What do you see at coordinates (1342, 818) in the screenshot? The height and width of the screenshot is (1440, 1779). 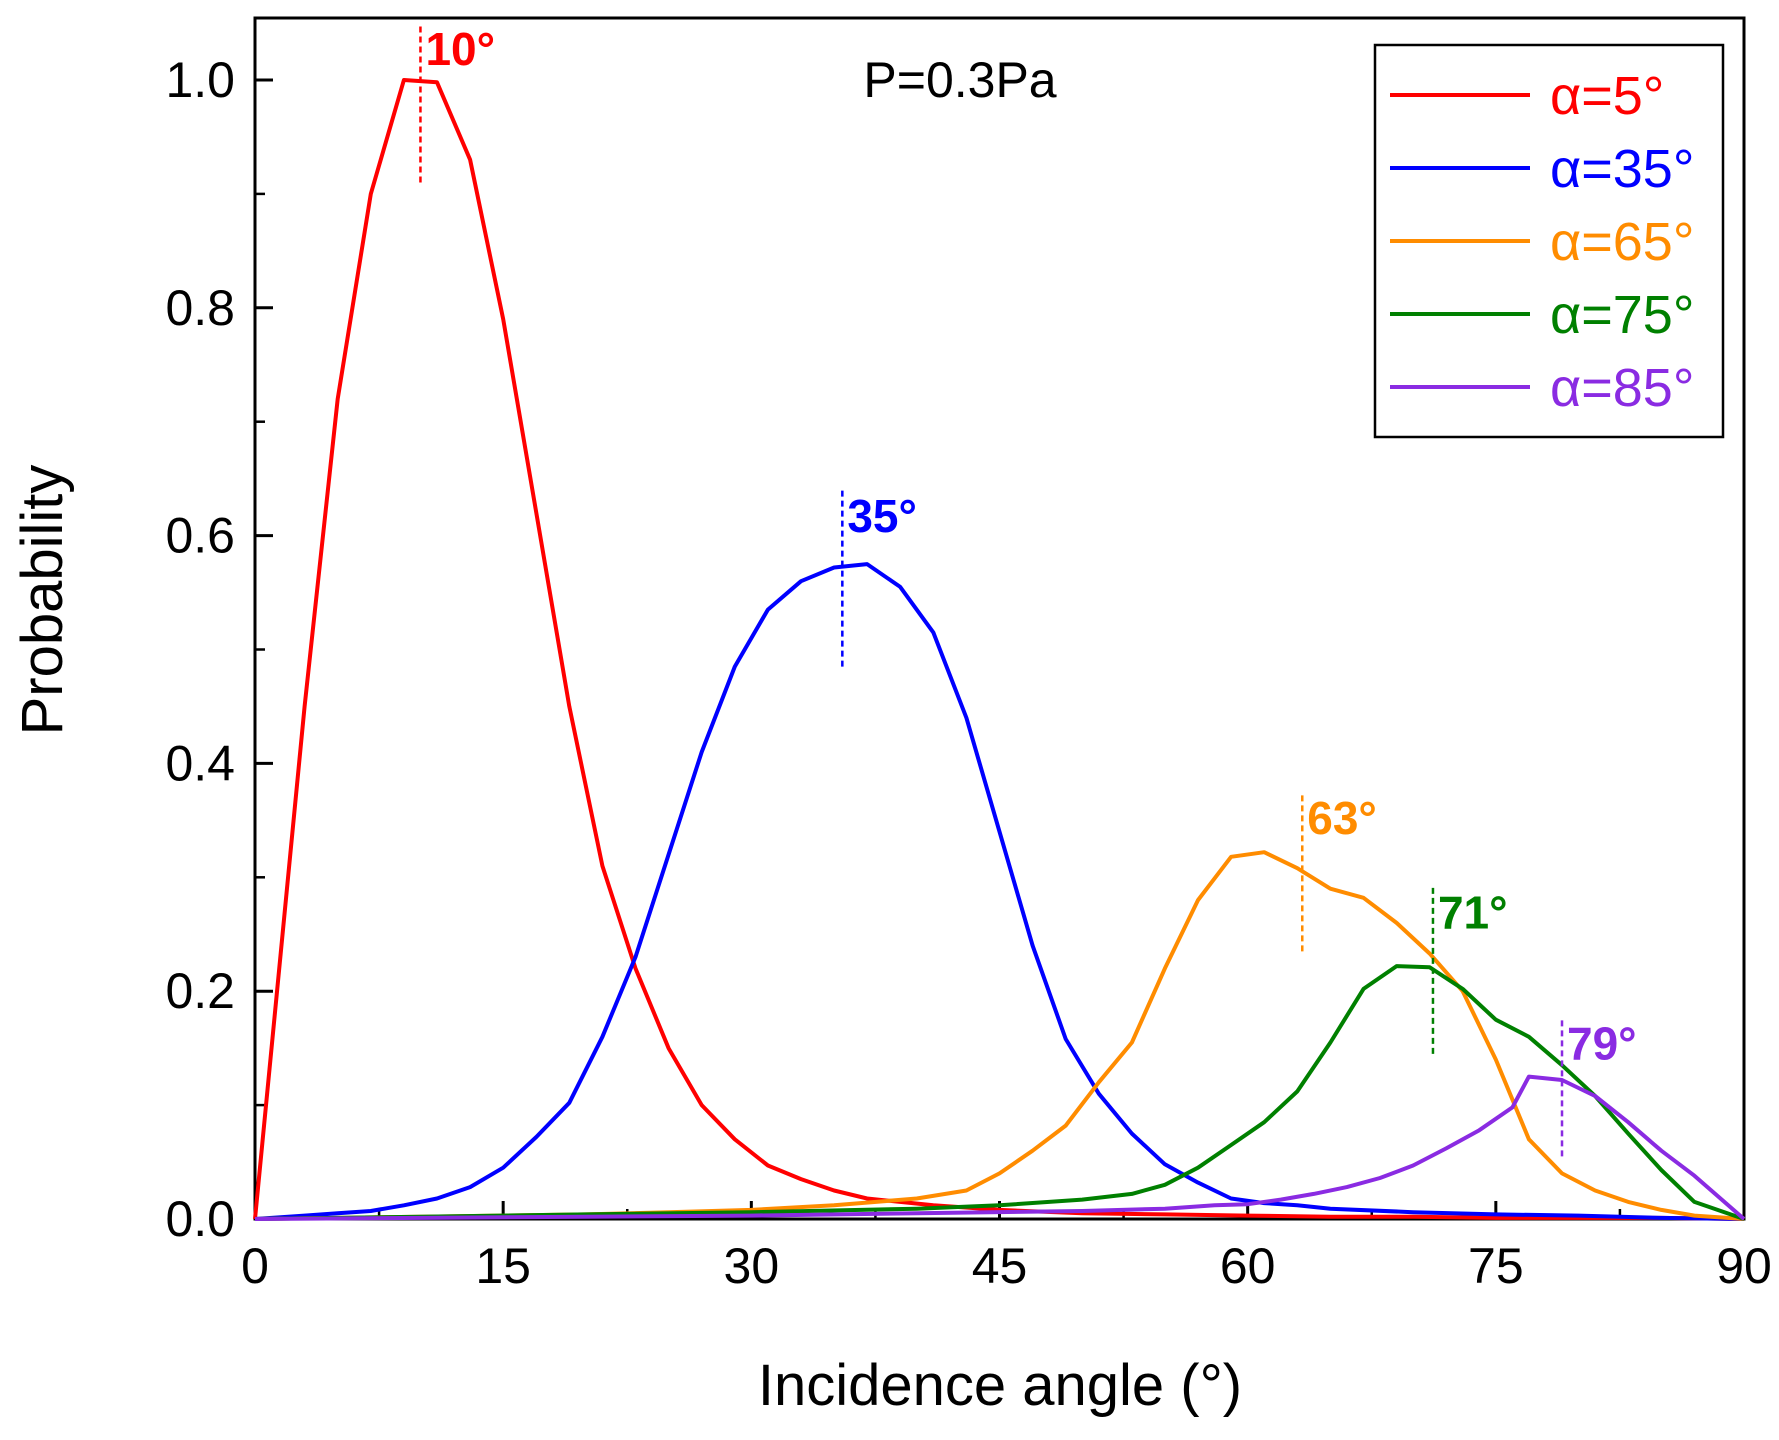 I see `peak-marker-label-3: 63°` at bounding box center [1342, 818].